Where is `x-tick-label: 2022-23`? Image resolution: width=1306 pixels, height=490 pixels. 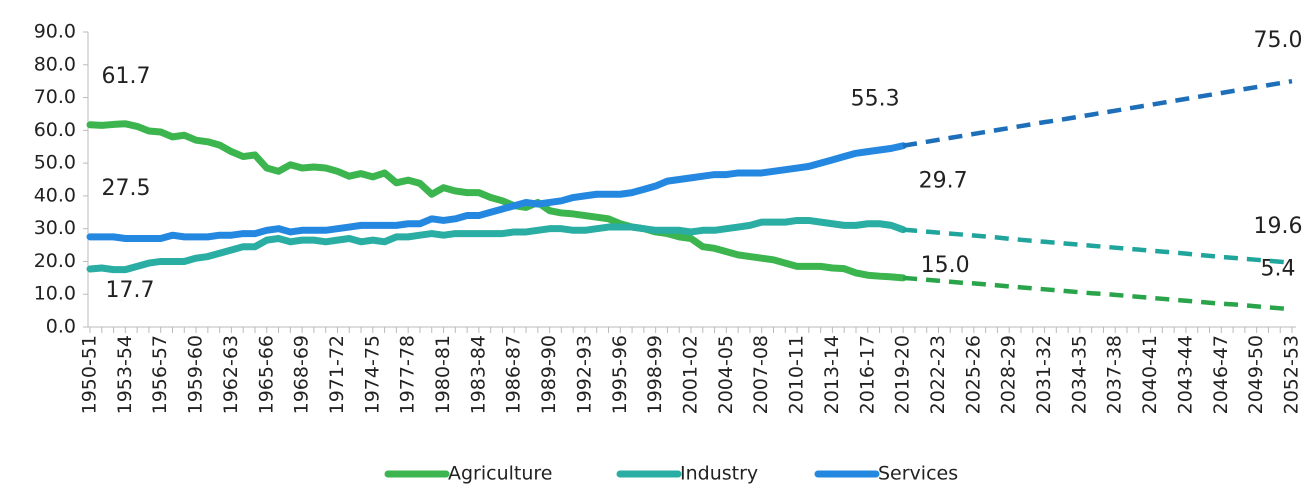
x-tick-label: 2022-23 is located at coordinates (938, 374).